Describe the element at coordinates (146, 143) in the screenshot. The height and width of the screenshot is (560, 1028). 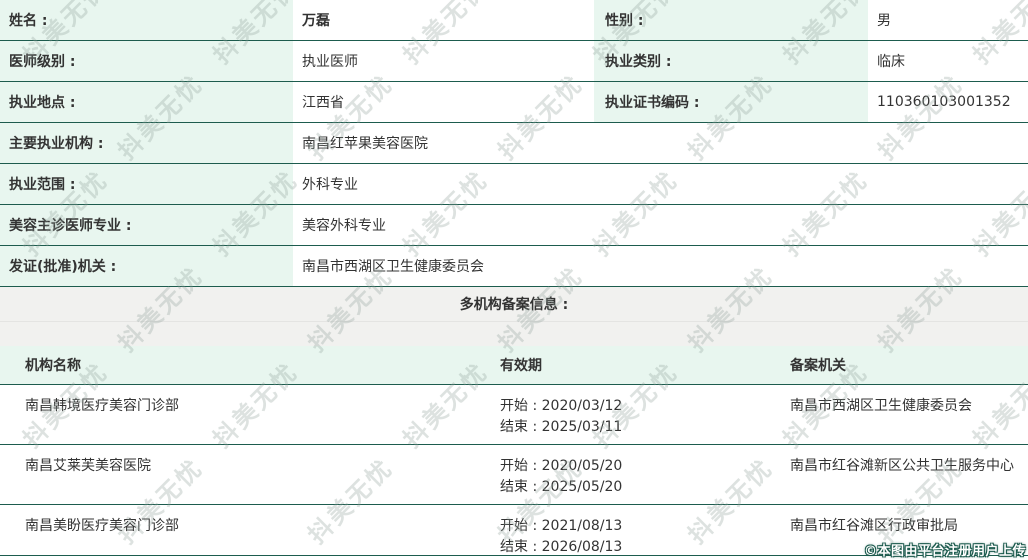
I see `main-institution-label: 主要执业机构 :` at that location.